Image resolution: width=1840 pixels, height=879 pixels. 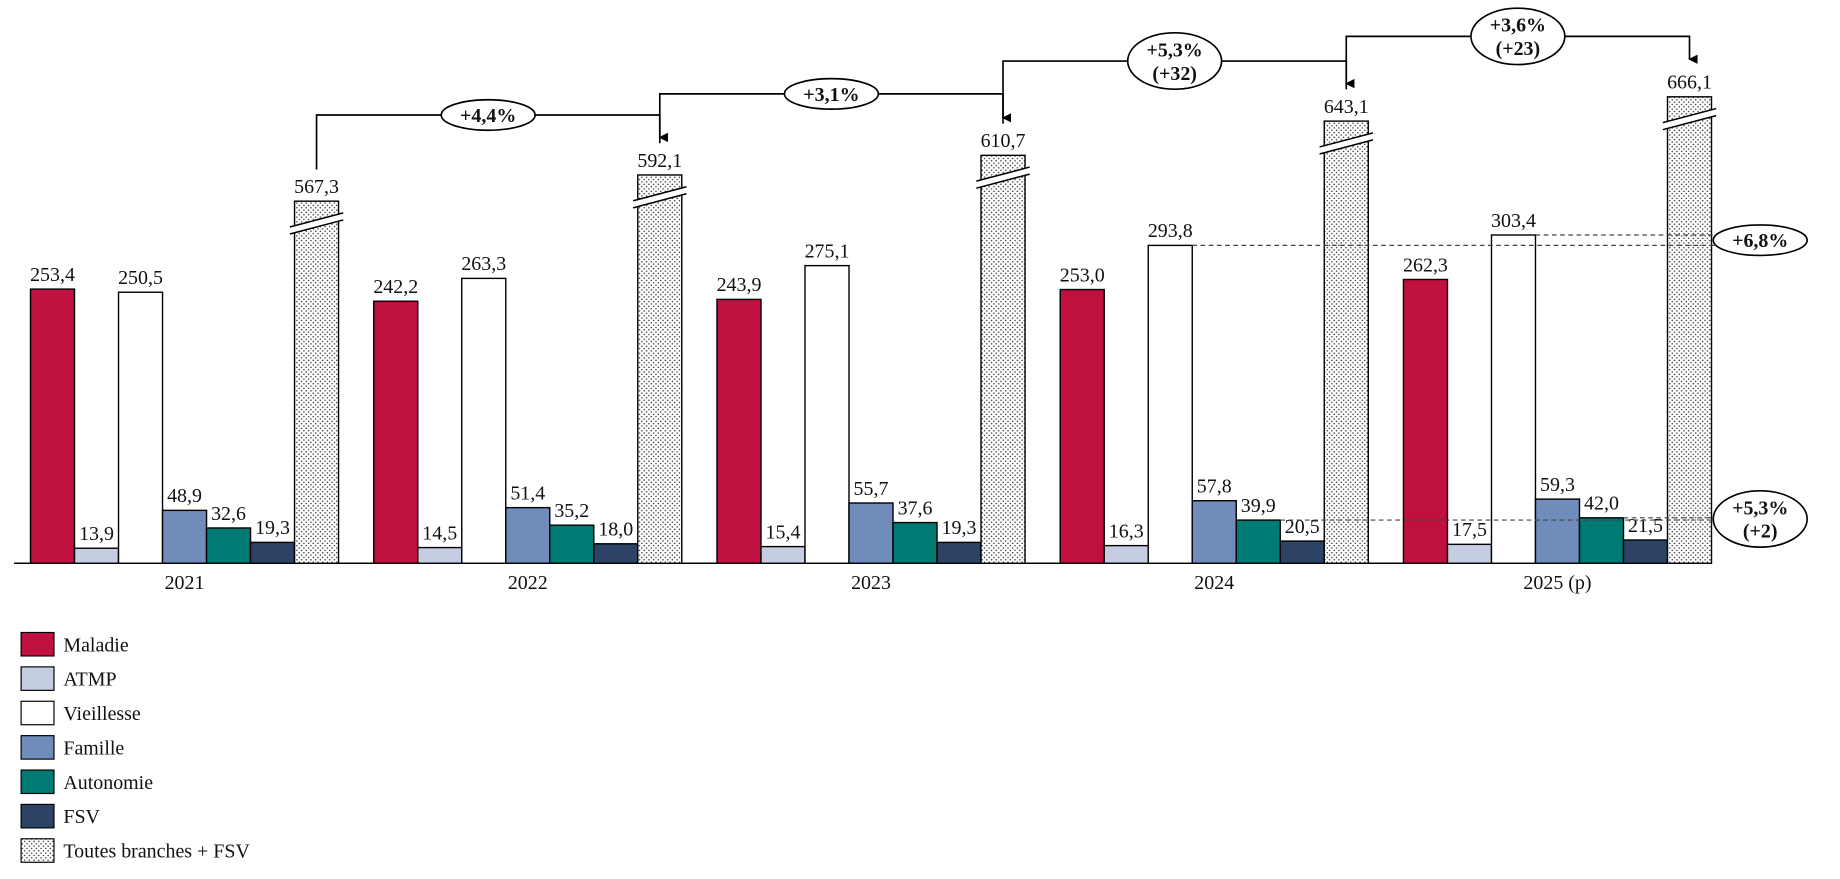 What do you see at coordinates (1557, 485) in the screenshot?
I see `value-label: 59,3` at bounding box center [1557, 485].